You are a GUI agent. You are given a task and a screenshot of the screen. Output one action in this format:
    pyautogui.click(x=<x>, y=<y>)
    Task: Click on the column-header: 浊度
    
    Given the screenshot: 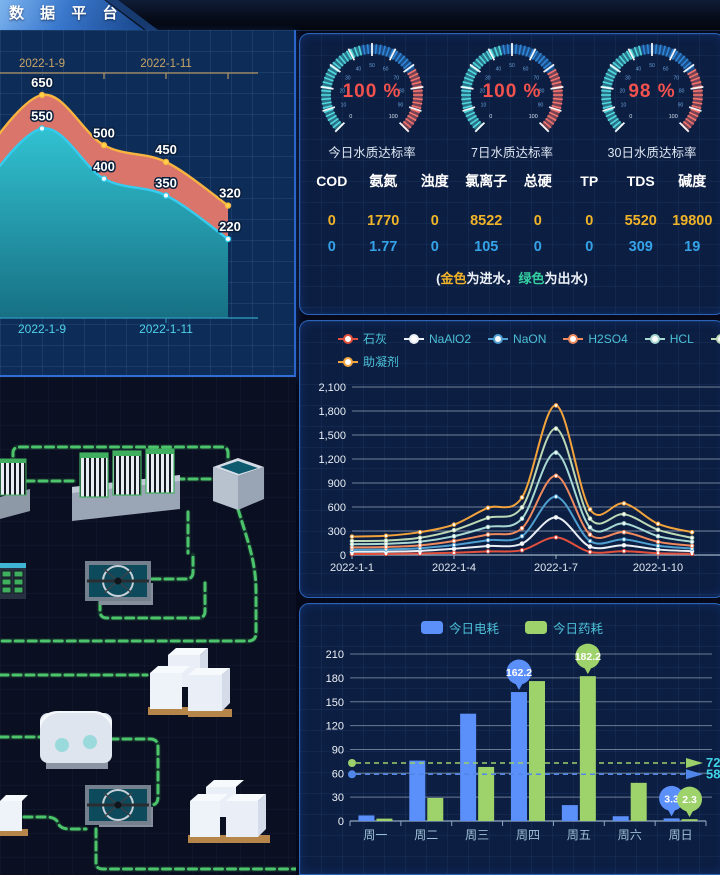 What is the action you would take?
    pyautogui.click(x=434, y=181)
    